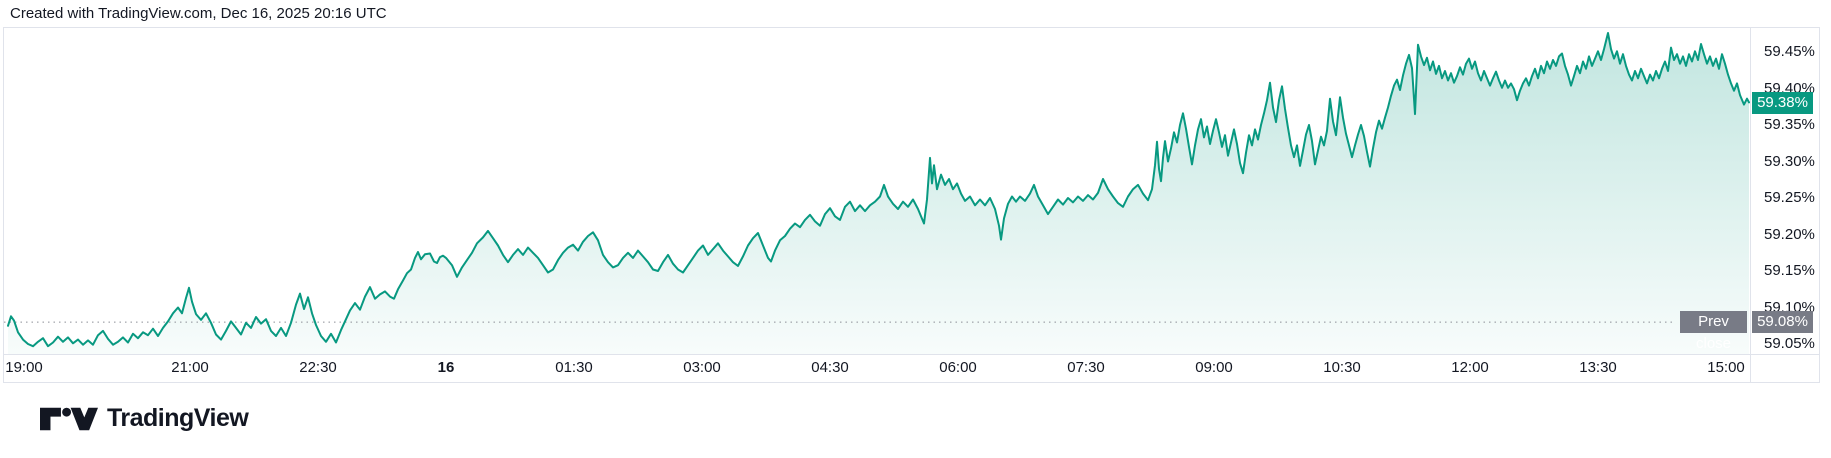  I want to click on time-axis-label: 16, so click(446, 367).